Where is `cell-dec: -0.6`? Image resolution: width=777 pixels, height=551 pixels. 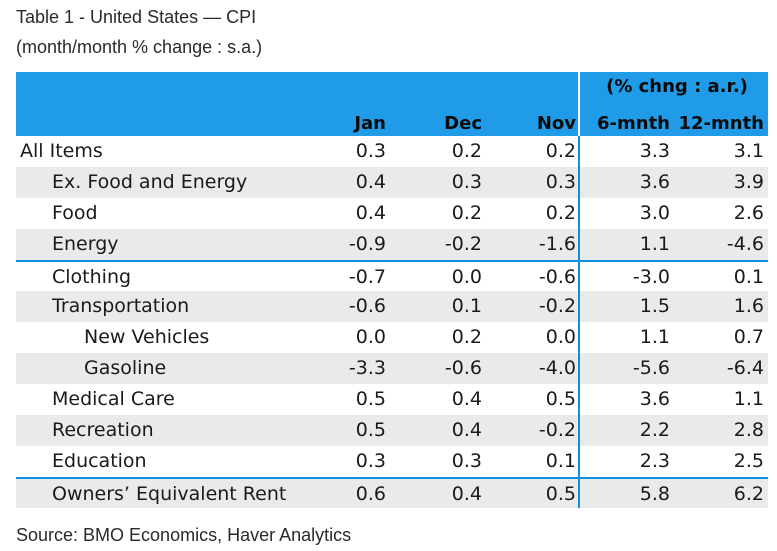
cell-dec: -0.6 is located at coordinates (463, 368).